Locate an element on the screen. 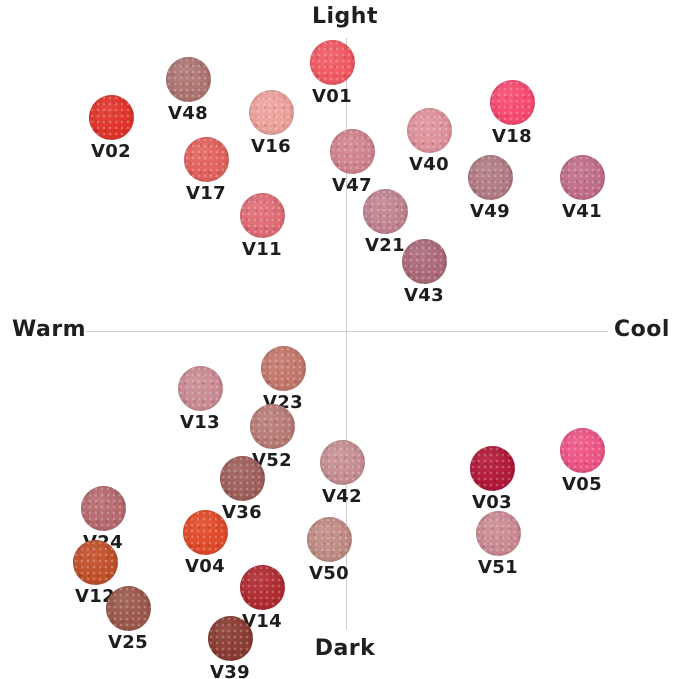 The height and width of the screenshot is (679, 679). swatch-label-V49: V49 is located at coordinates (490, 211).